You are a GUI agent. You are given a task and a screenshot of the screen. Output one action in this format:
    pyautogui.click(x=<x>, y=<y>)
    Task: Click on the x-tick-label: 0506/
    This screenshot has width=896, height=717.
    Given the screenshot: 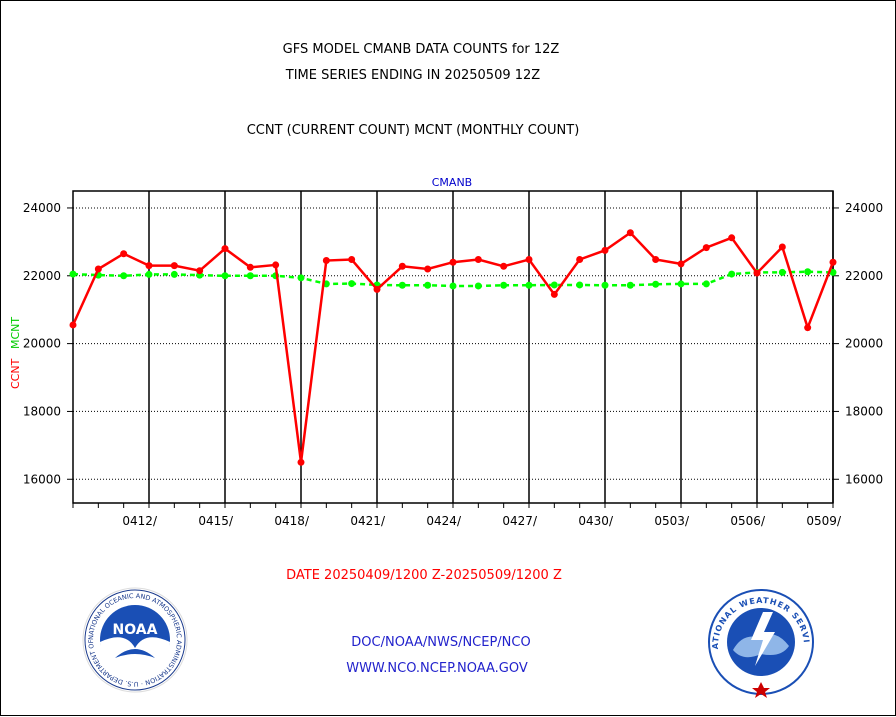 What is the action you would take?
    pyautogui.click(x=748, y=521)
    